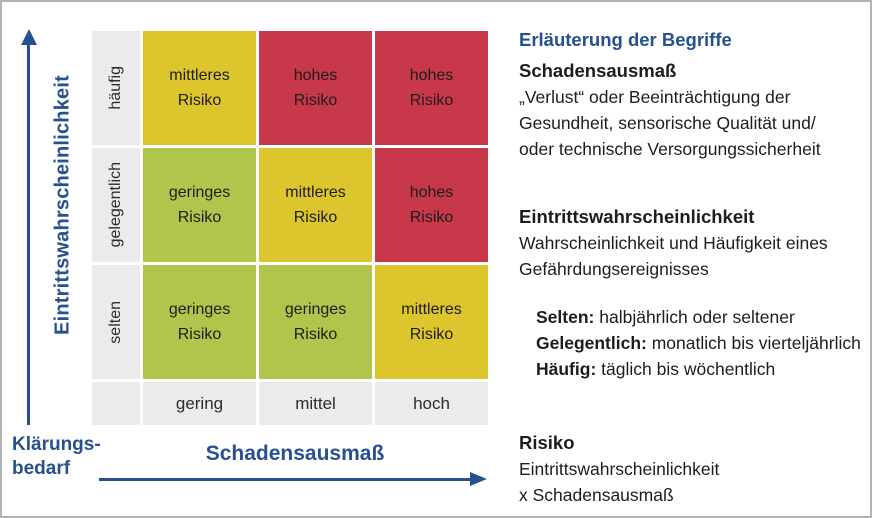 This screenshot has height=518, width=872. What do you see at coordinates (697, 317) in the screenshot?
I see `frequency-desc: halbjährlich oder seltener` at bounding box center [697, 317].